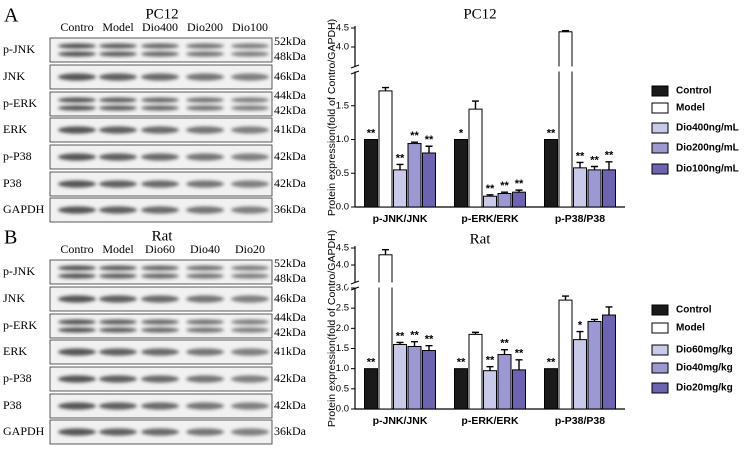 This screenshot has width=747, height=449. Describe the element at coordinates (342, 105) in the screenshot. I see `y-tick-label: 1.5` at that location.